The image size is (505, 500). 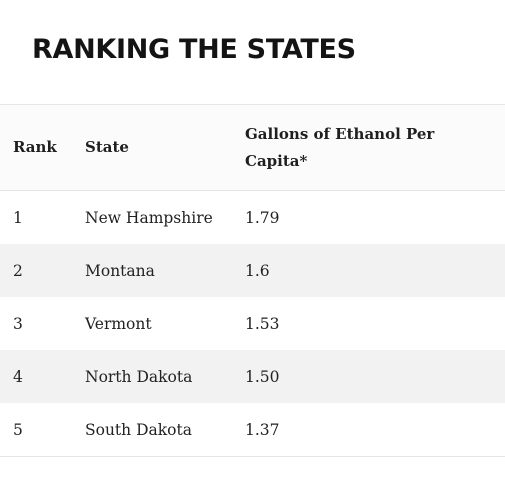 I want to click on cell-state: Vermont, so click(x=118, y=323).